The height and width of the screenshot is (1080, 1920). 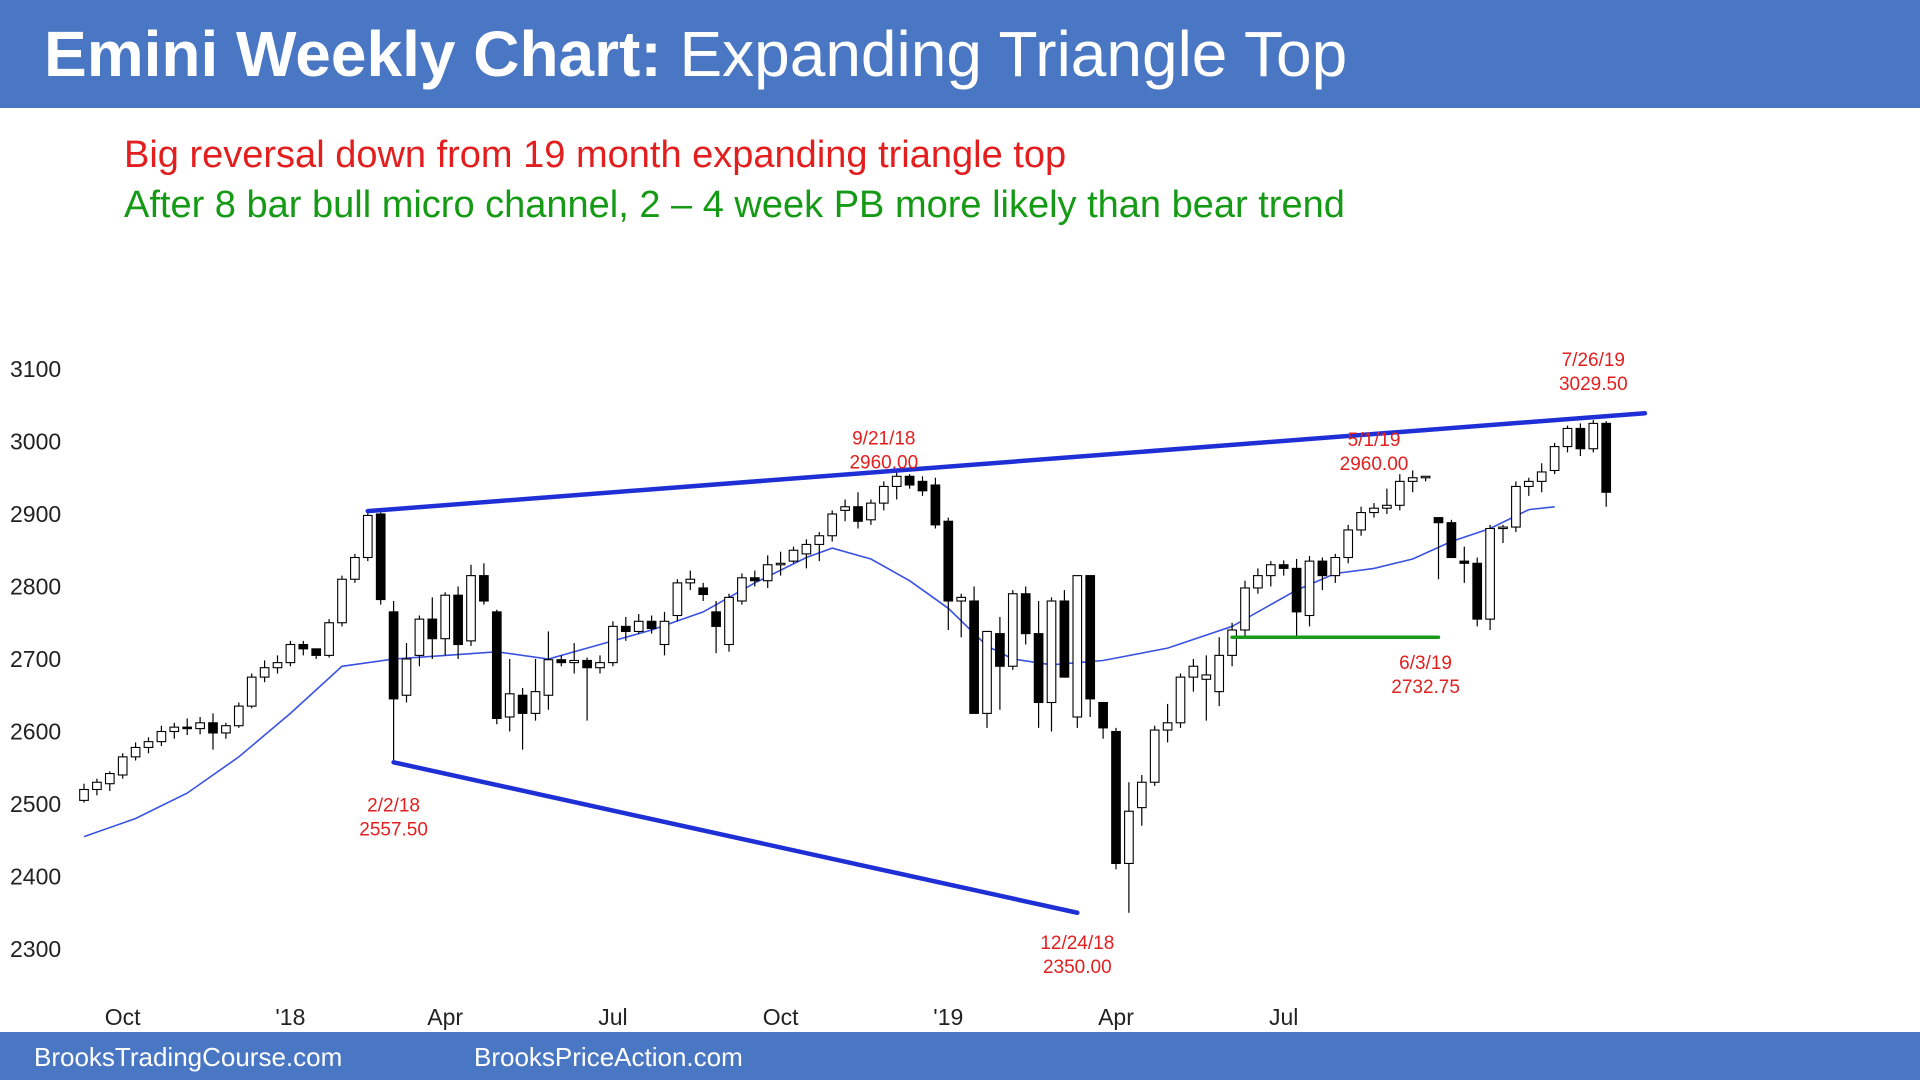 What do you see at coordinates (1425, 663) in the screenshot?
I see `annotation-date: 6/3/19` at bounding box center [1425, 663].